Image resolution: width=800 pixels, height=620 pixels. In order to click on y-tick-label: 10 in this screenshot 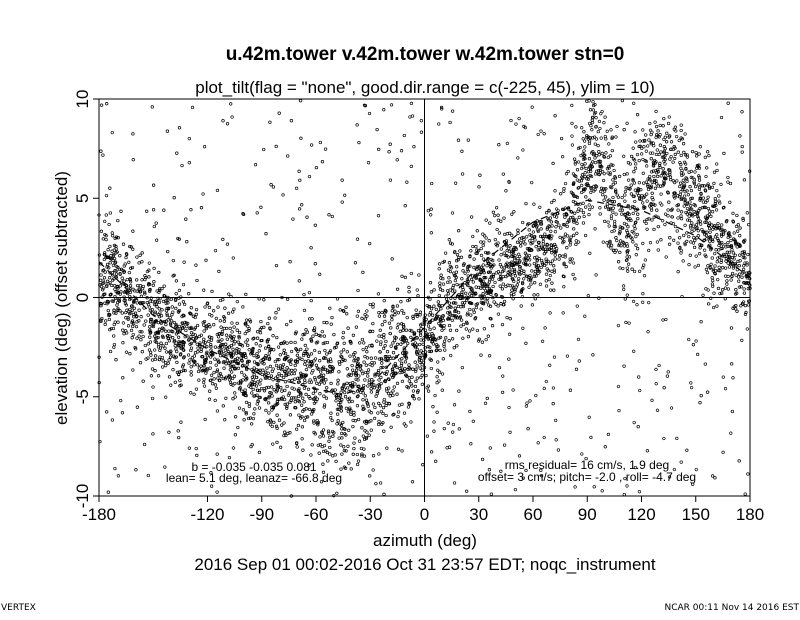, I will do `click(82, 99)`.